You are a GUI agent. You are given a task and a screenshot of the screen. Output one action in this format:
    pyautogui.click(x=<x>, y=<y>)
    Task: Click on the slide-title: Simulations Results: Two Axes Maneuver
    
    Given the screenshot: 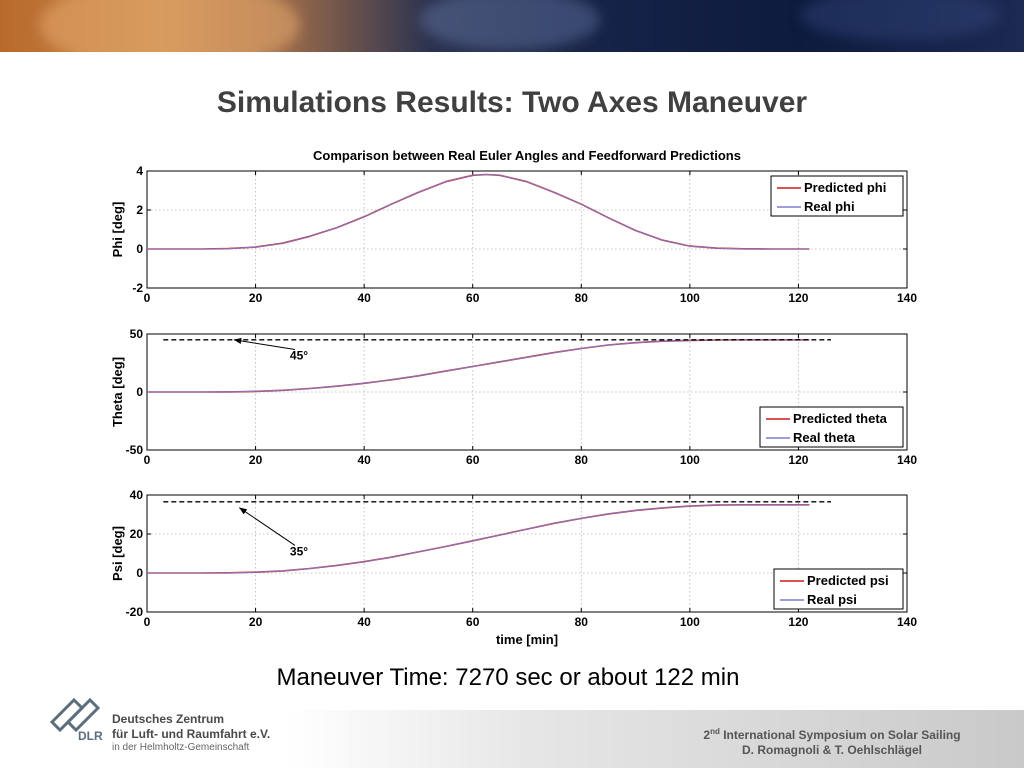 What is the action you would take?
    pyautogui.click(x=512, y=102)
    